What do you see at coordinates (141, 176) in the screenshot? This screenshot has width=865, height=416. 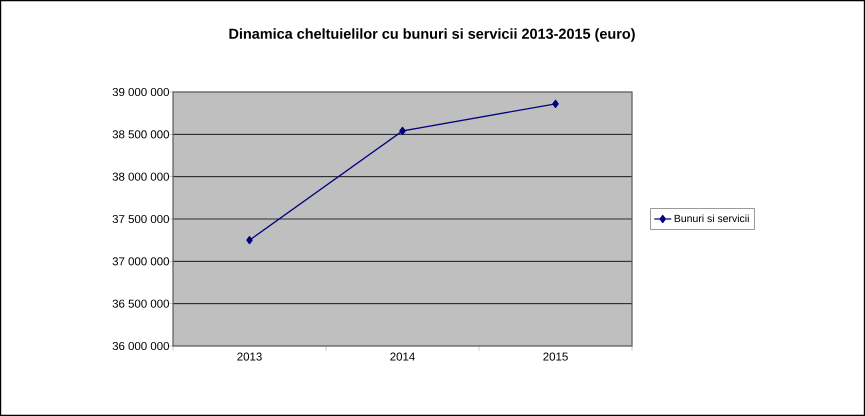 I see `y-tick-label: 38 000 000` at bounding box center [141, 176].